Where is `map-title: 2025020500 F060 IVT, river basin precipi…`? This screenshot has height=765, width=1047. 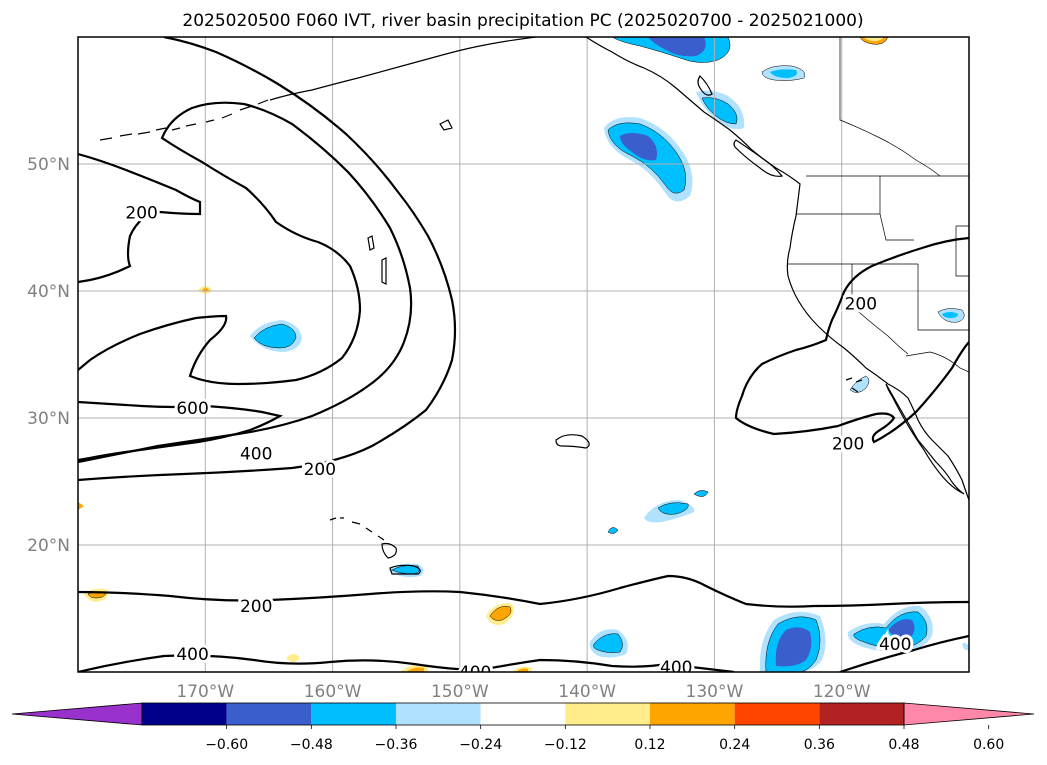
map-title: 2025020500 F060 IVT, river basin precipi… is located at coordinates (522, 21).